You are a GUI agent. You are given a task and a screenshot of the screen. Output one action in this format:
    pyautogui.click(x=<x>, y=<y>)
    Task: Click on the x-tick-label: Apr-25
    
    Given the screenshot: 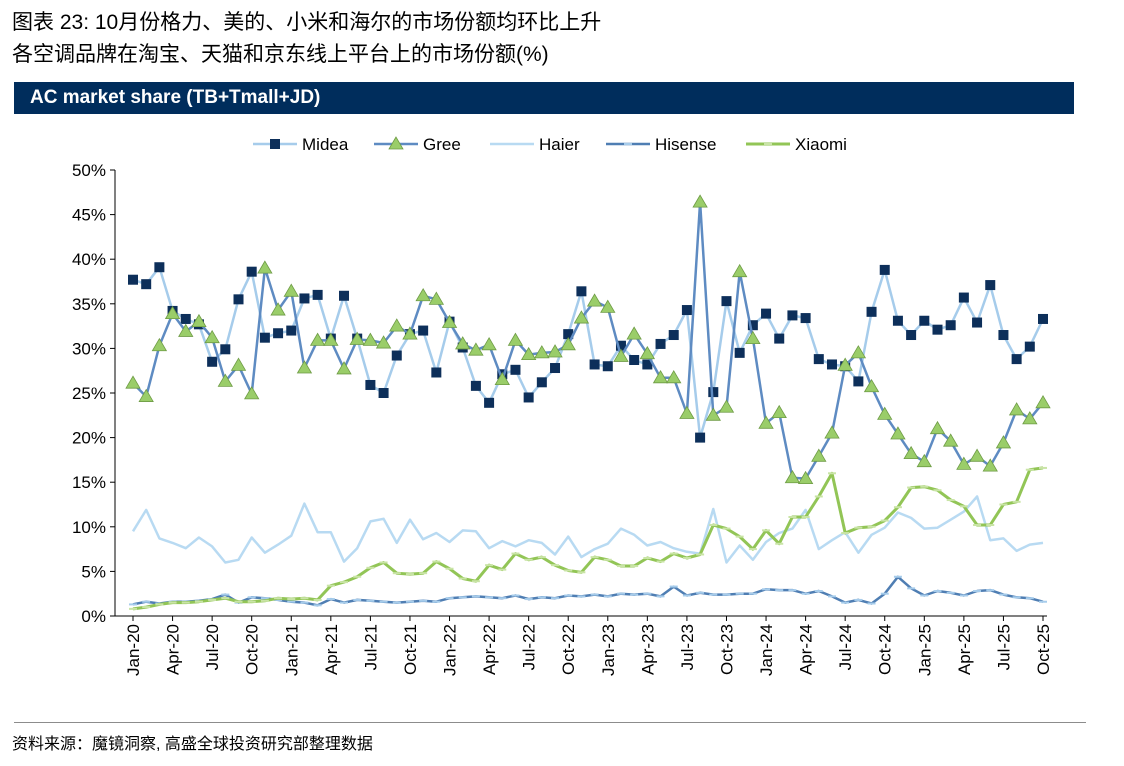 What is the action you would take?
    pyautogui.click(x=964, y=649)
    